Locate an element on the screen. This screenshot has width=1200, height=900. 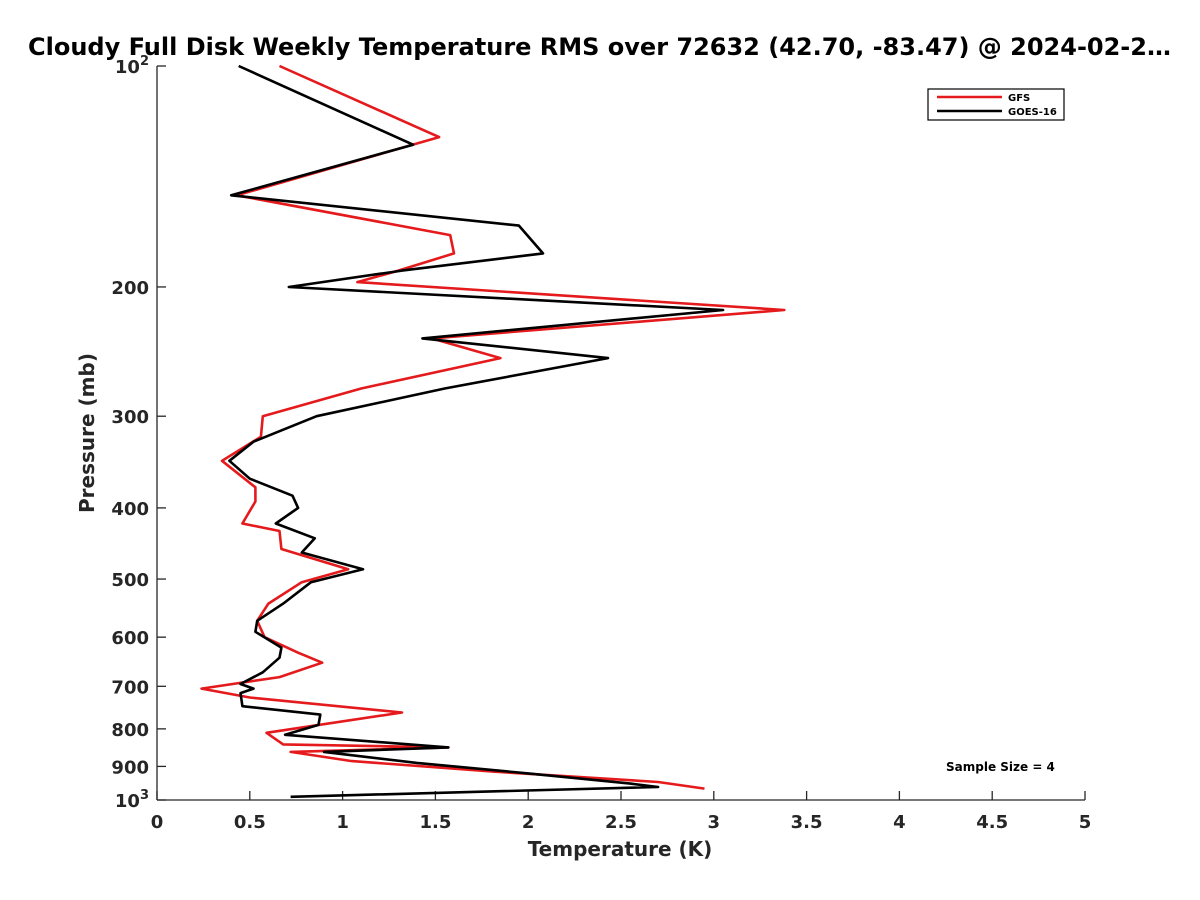
x-tick-label: 1 is located at coordinates (342, 822).